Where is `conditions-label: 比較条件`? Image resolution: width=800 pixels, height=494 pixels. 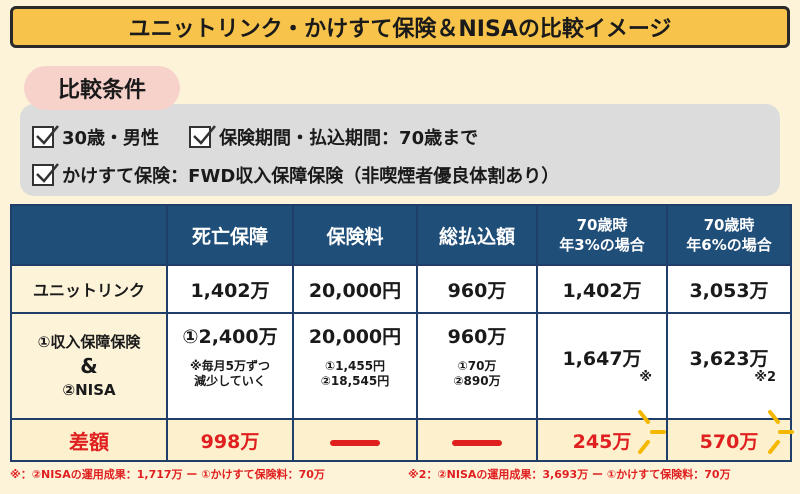
conditions-label: 比較条件 is located at coordinates (102, 88).